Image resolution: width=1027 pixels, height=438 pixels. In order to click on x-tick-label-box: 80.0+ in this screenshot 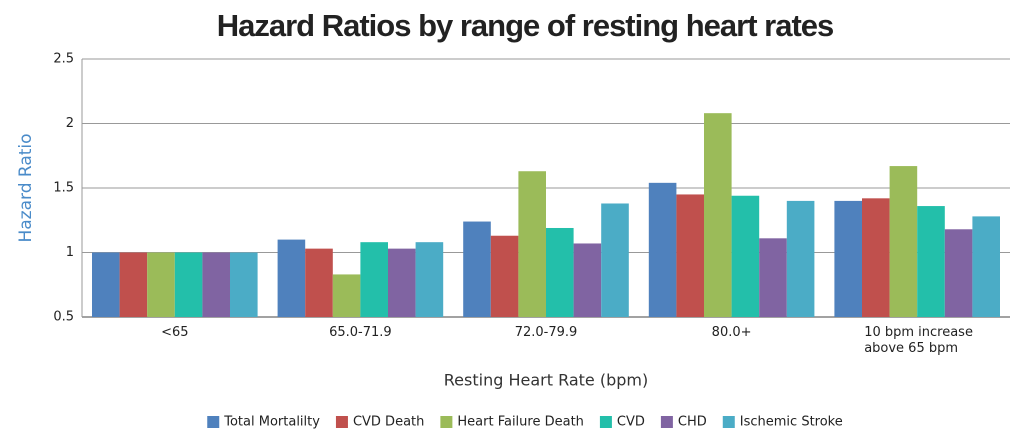, I will do `click(731, 332)`.